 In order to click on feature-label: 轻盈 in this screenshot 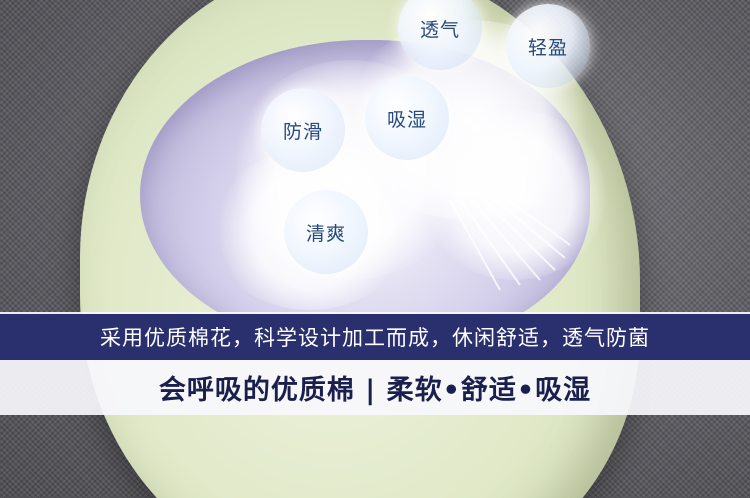, I will do `click(547, 47)`.